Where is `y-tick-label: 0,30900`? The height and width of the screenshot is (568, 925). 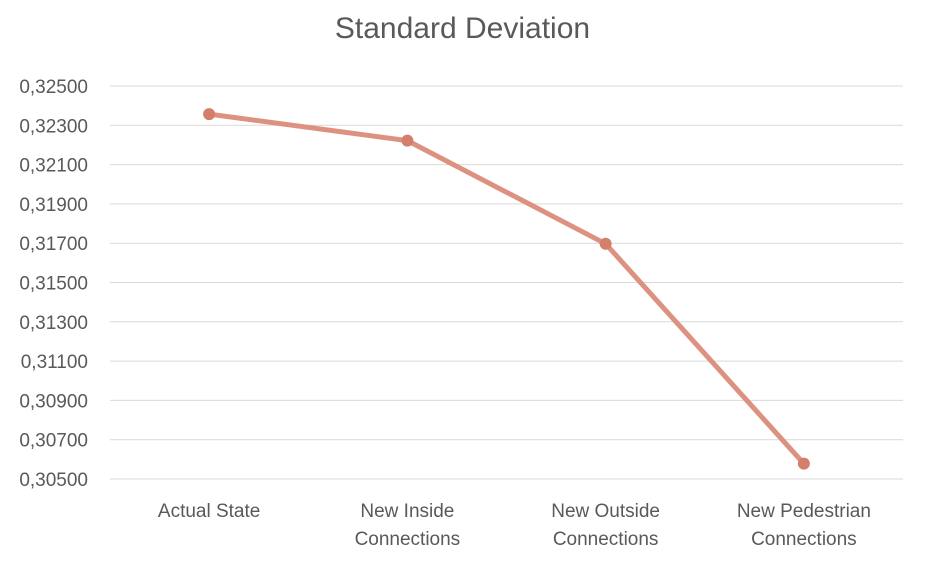
y-tick-label: 0,30900 is located at coordinates (53, 401).